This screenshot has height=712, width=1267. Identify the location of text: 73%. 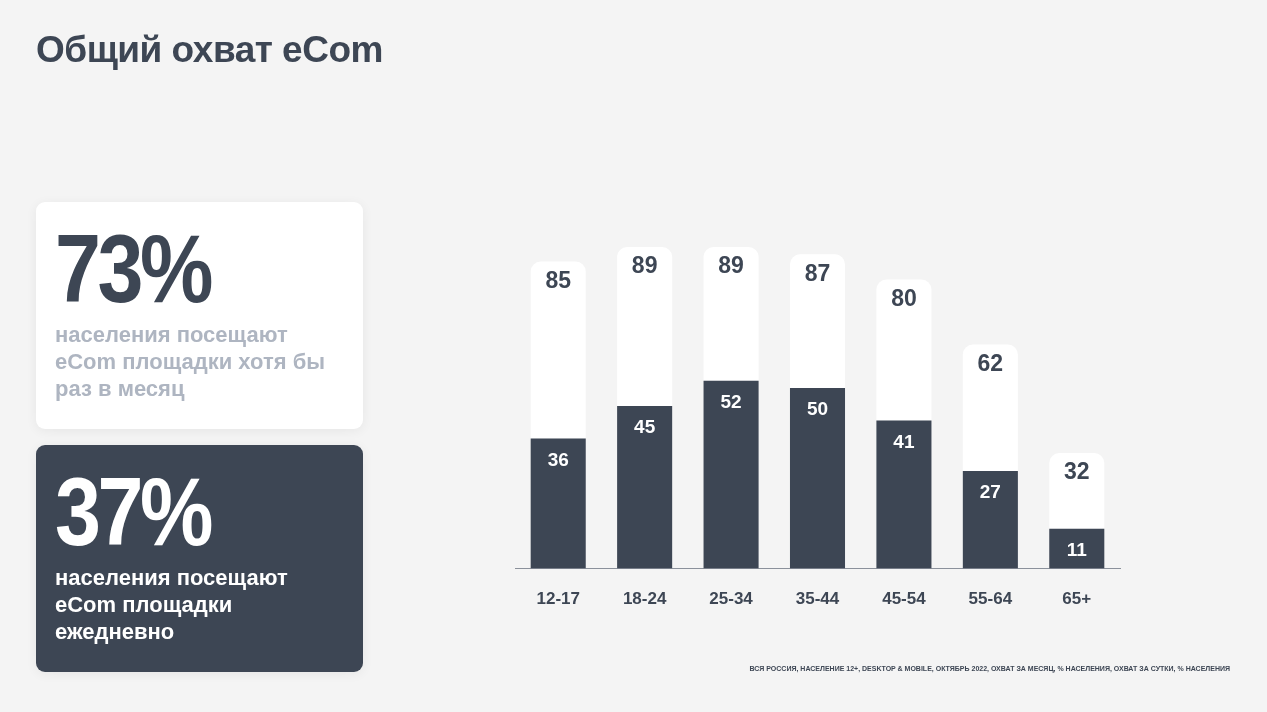
(132, 268).